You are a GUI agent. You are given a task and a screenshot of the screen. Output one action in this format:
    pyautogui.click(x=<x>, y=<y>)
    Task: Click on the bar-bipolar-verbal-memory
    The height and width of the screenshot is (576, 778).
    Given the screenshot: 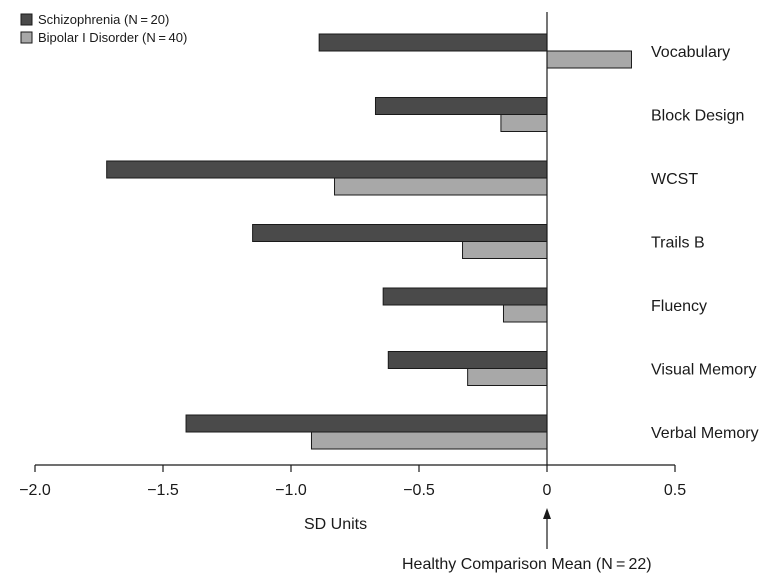 What is the action you would take?
    pyautogui.click(x=429, y=440)
    